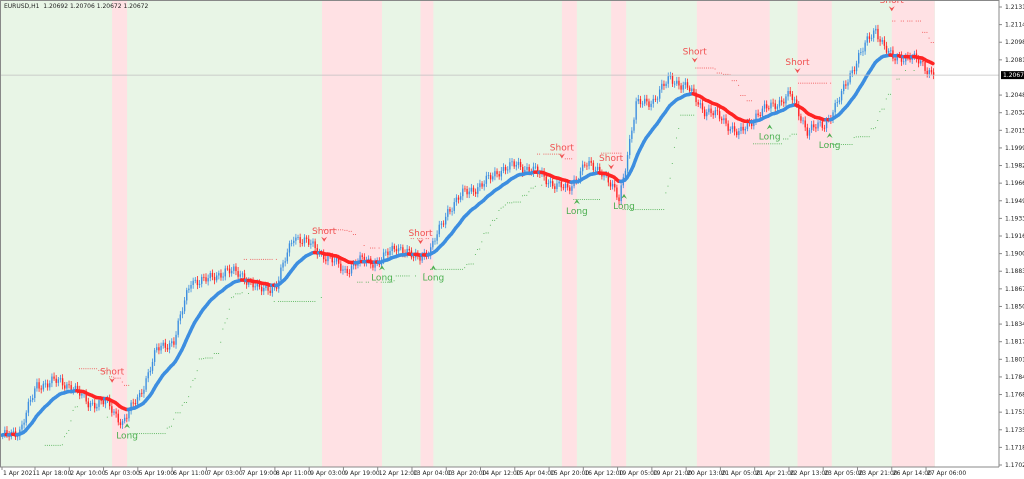 The width and height of the screenshot is (1024, 479). What do you see at coordinates (1014, 465) in the screenshot?
I see `y-tick-label: 1.17020` at bounding box center [1014, 465].